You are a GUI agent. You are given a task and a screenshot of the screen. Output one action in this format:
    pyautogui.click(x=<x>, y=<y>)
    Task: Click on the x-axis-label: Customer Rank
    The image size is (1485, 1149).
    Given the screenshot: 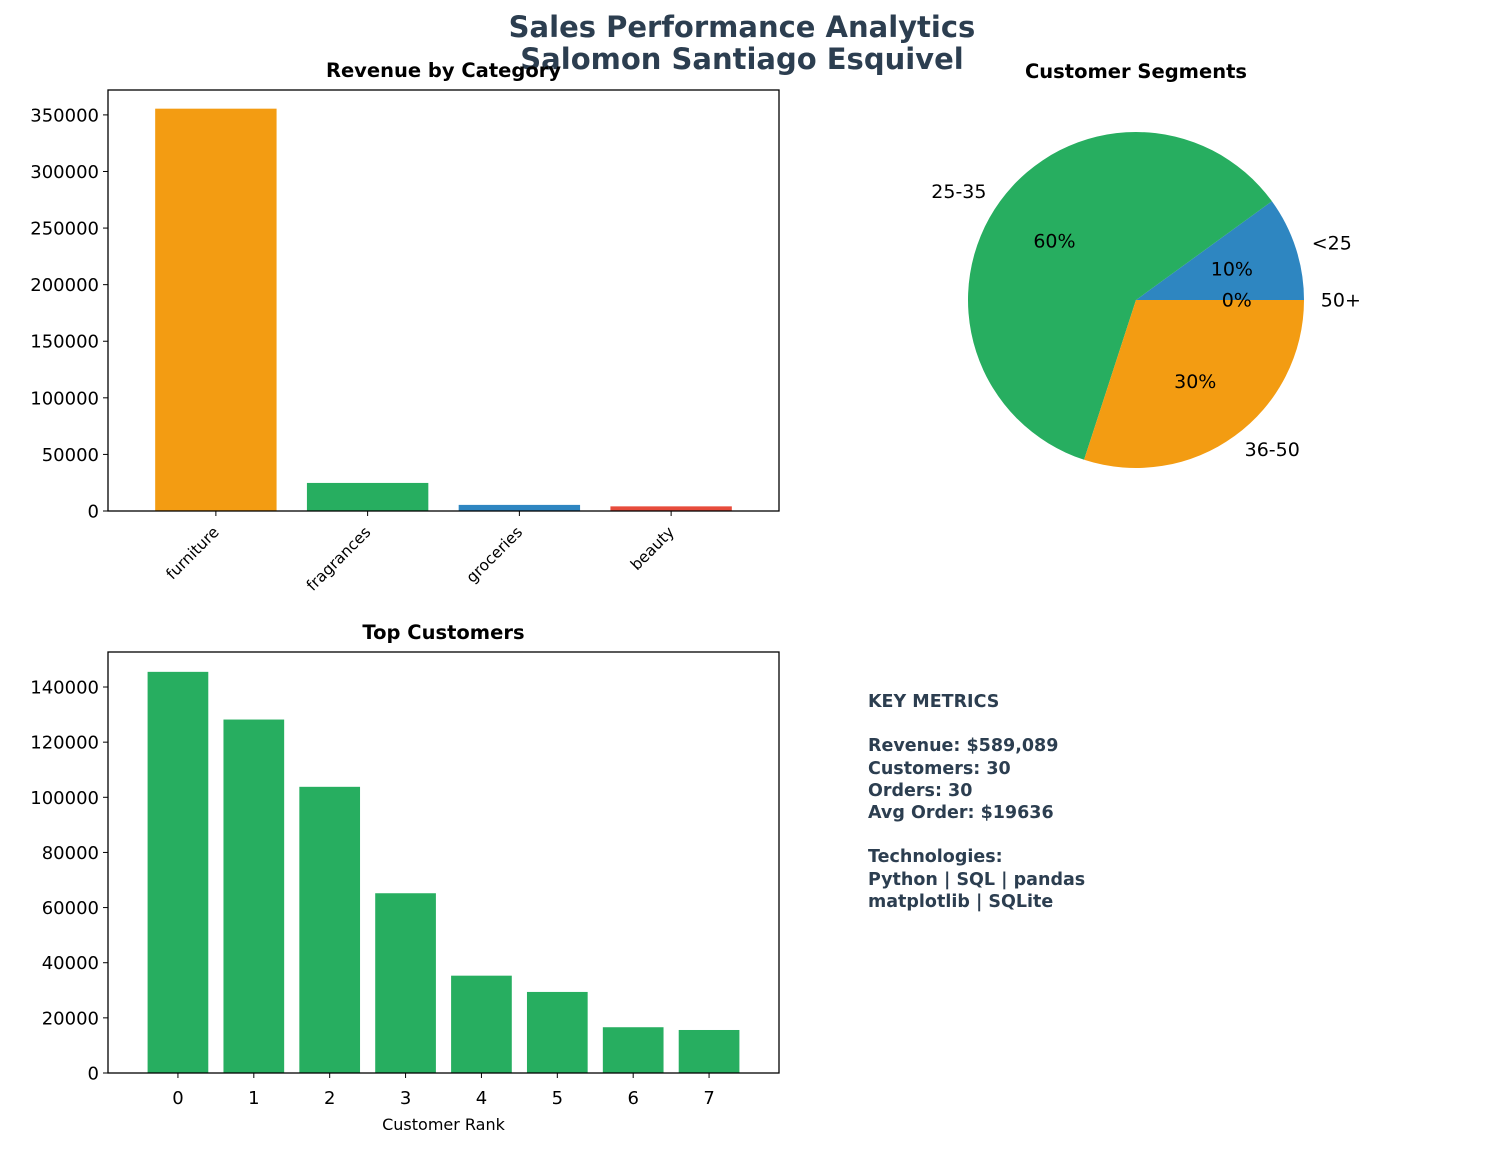 What is the action you would take?
    pyautogui.click(x=444, y=1124)
    